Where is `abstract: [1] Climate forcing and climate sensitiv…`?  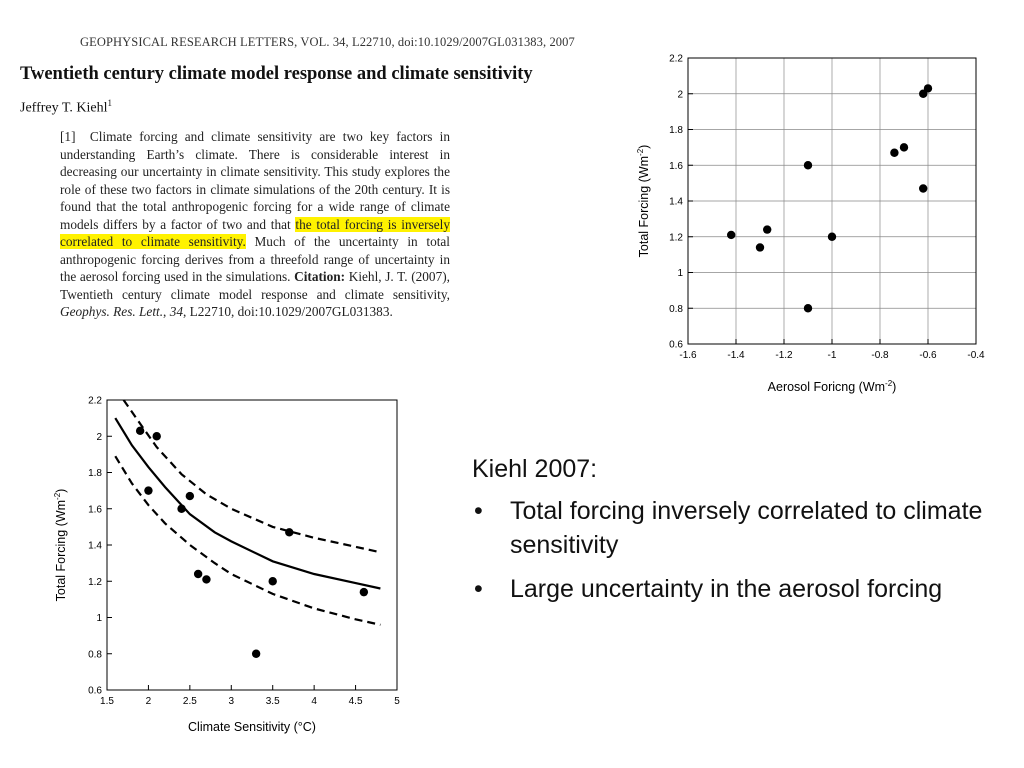
abstract: [1] Climate forcing and climate sensitiv… is located at coordinates (255, 224).